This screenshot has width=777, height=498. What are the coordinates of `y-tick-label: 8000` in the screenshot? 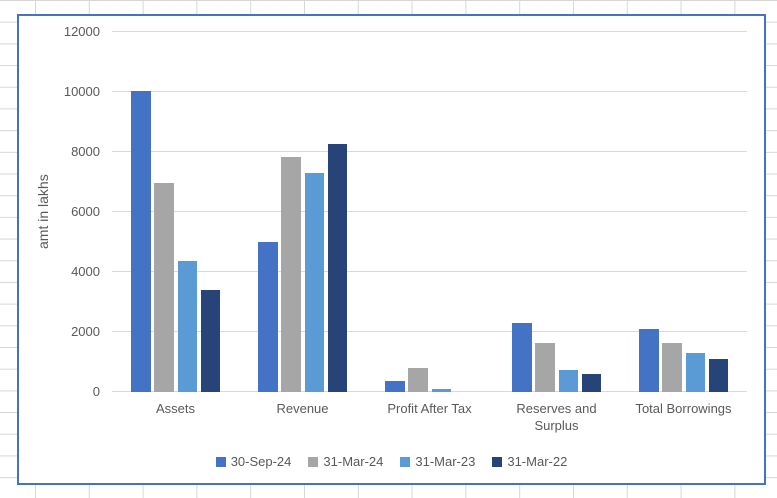 It's located at (85, 151).